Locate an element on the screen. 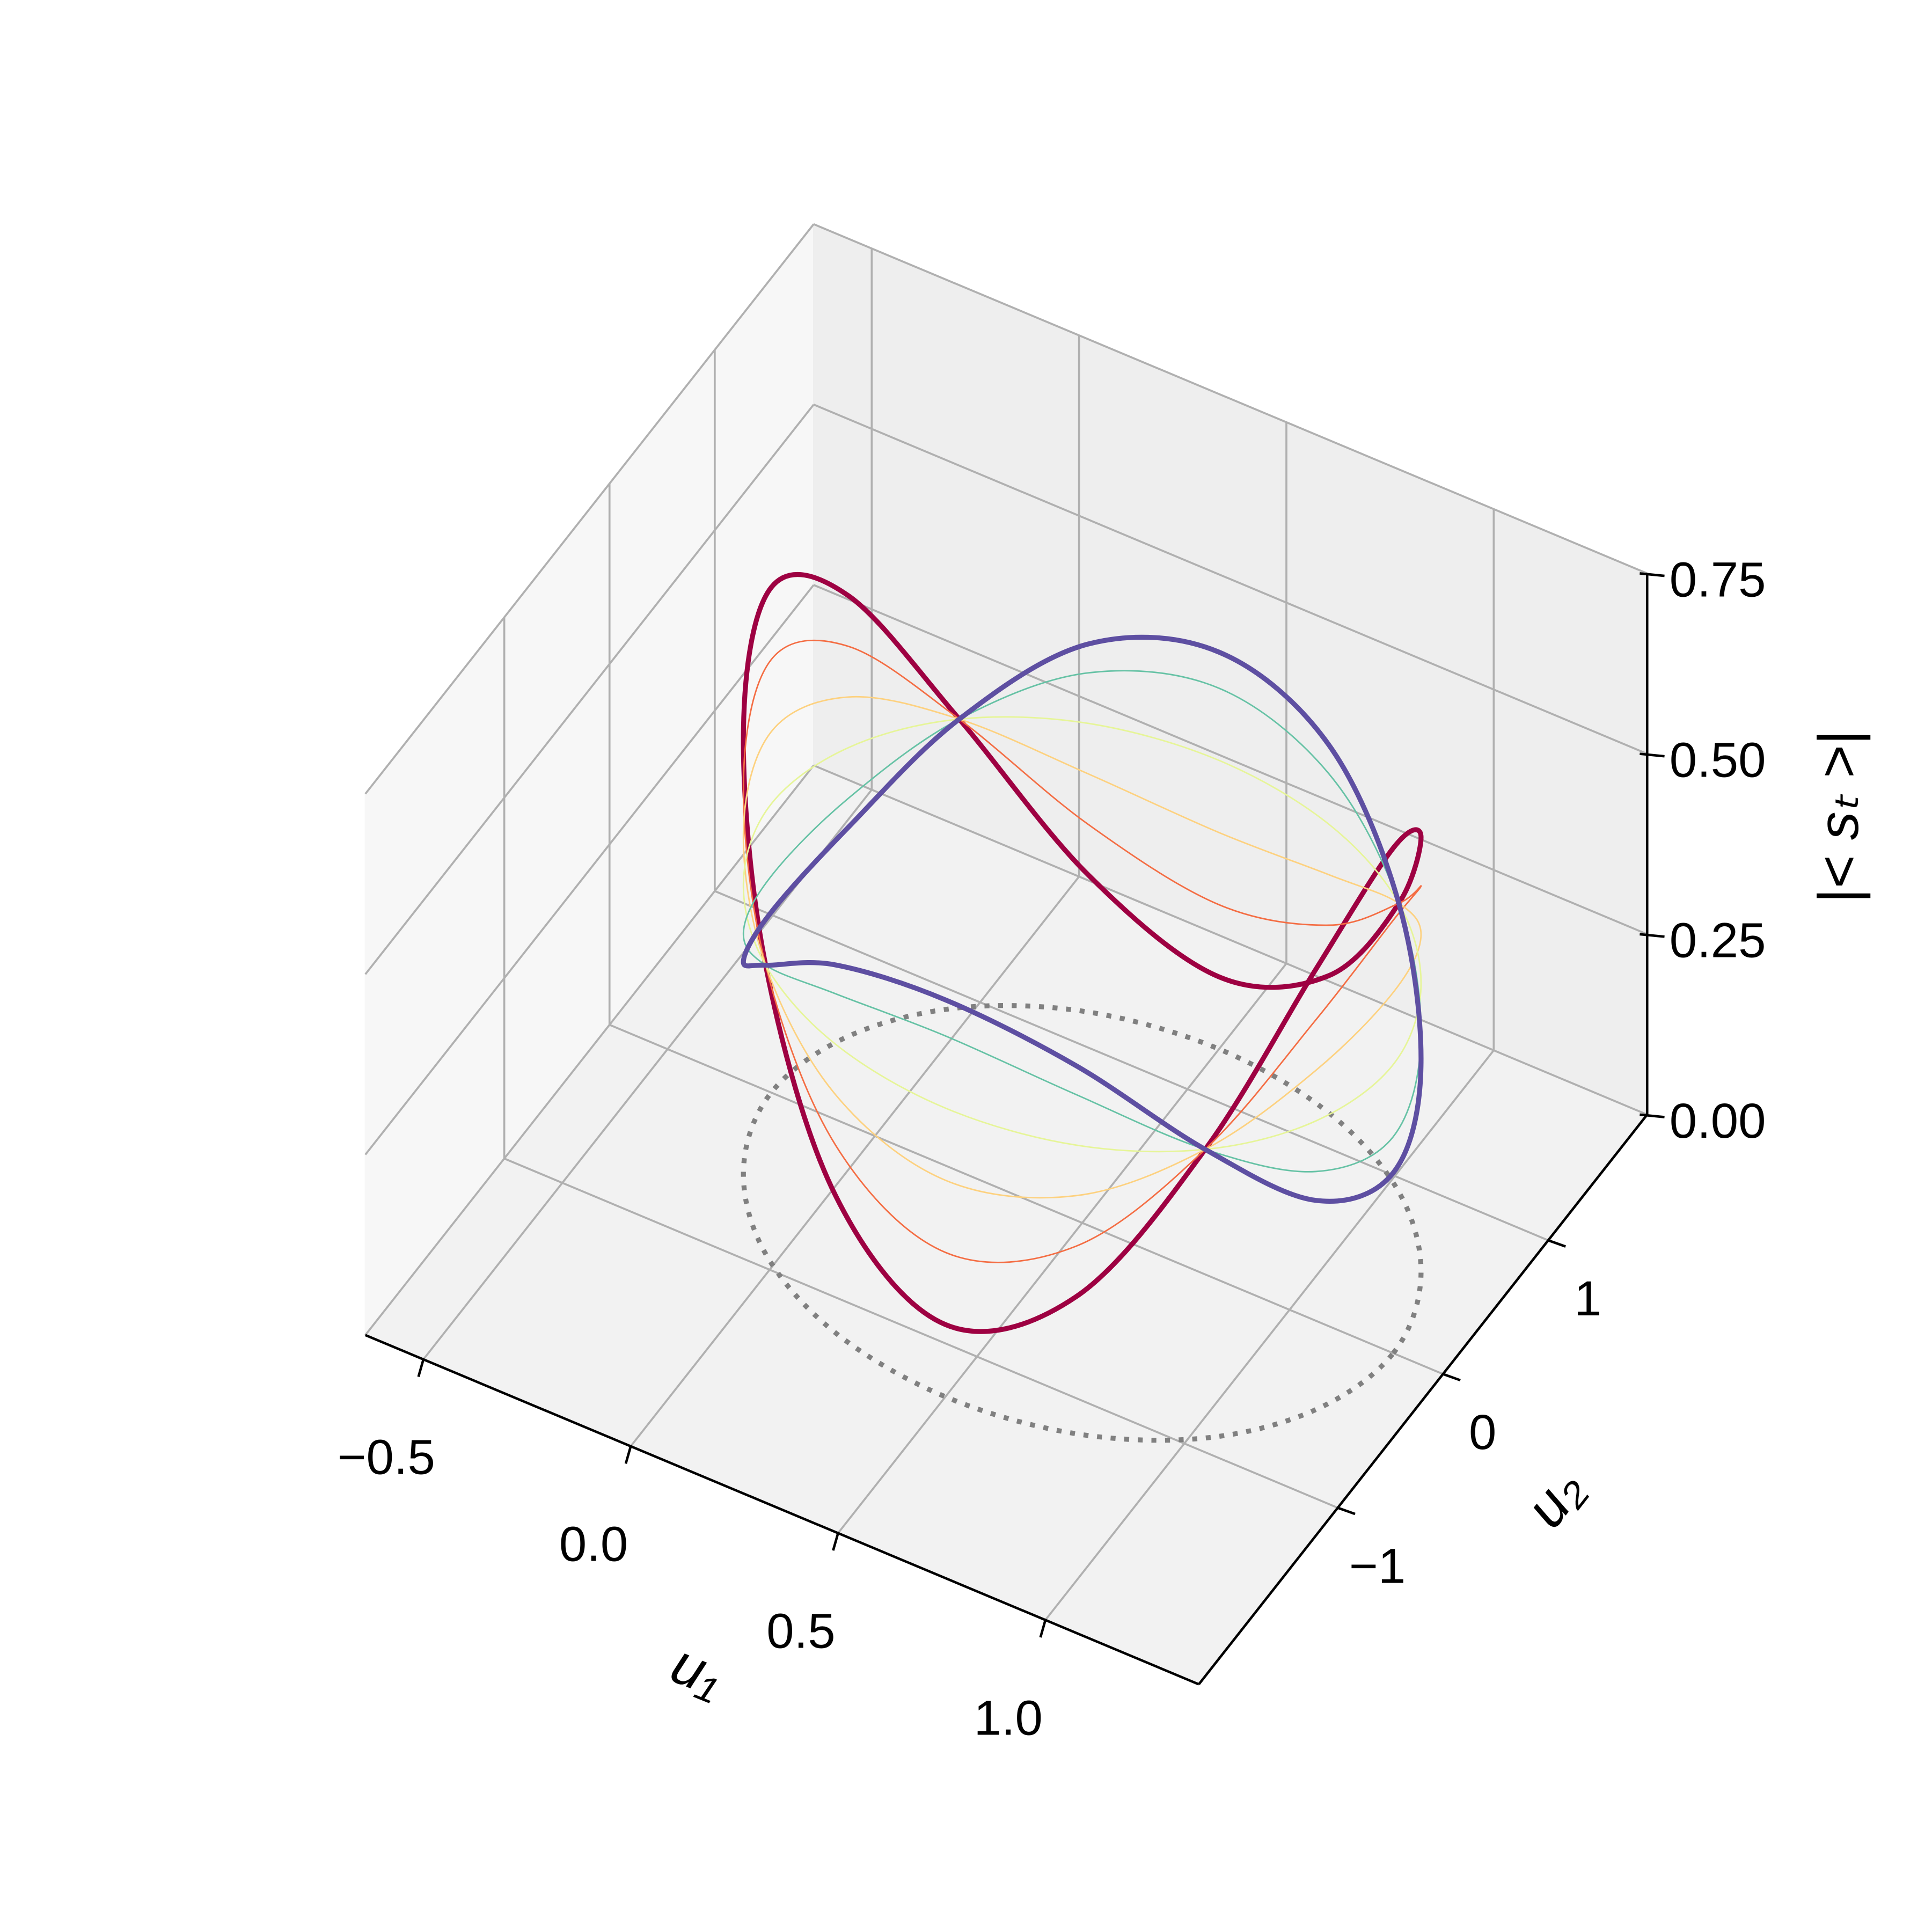 The width and height of the screenshot is (1932, 1932). x-tick-label: 0.5 is located at coordinates (800, 1630).